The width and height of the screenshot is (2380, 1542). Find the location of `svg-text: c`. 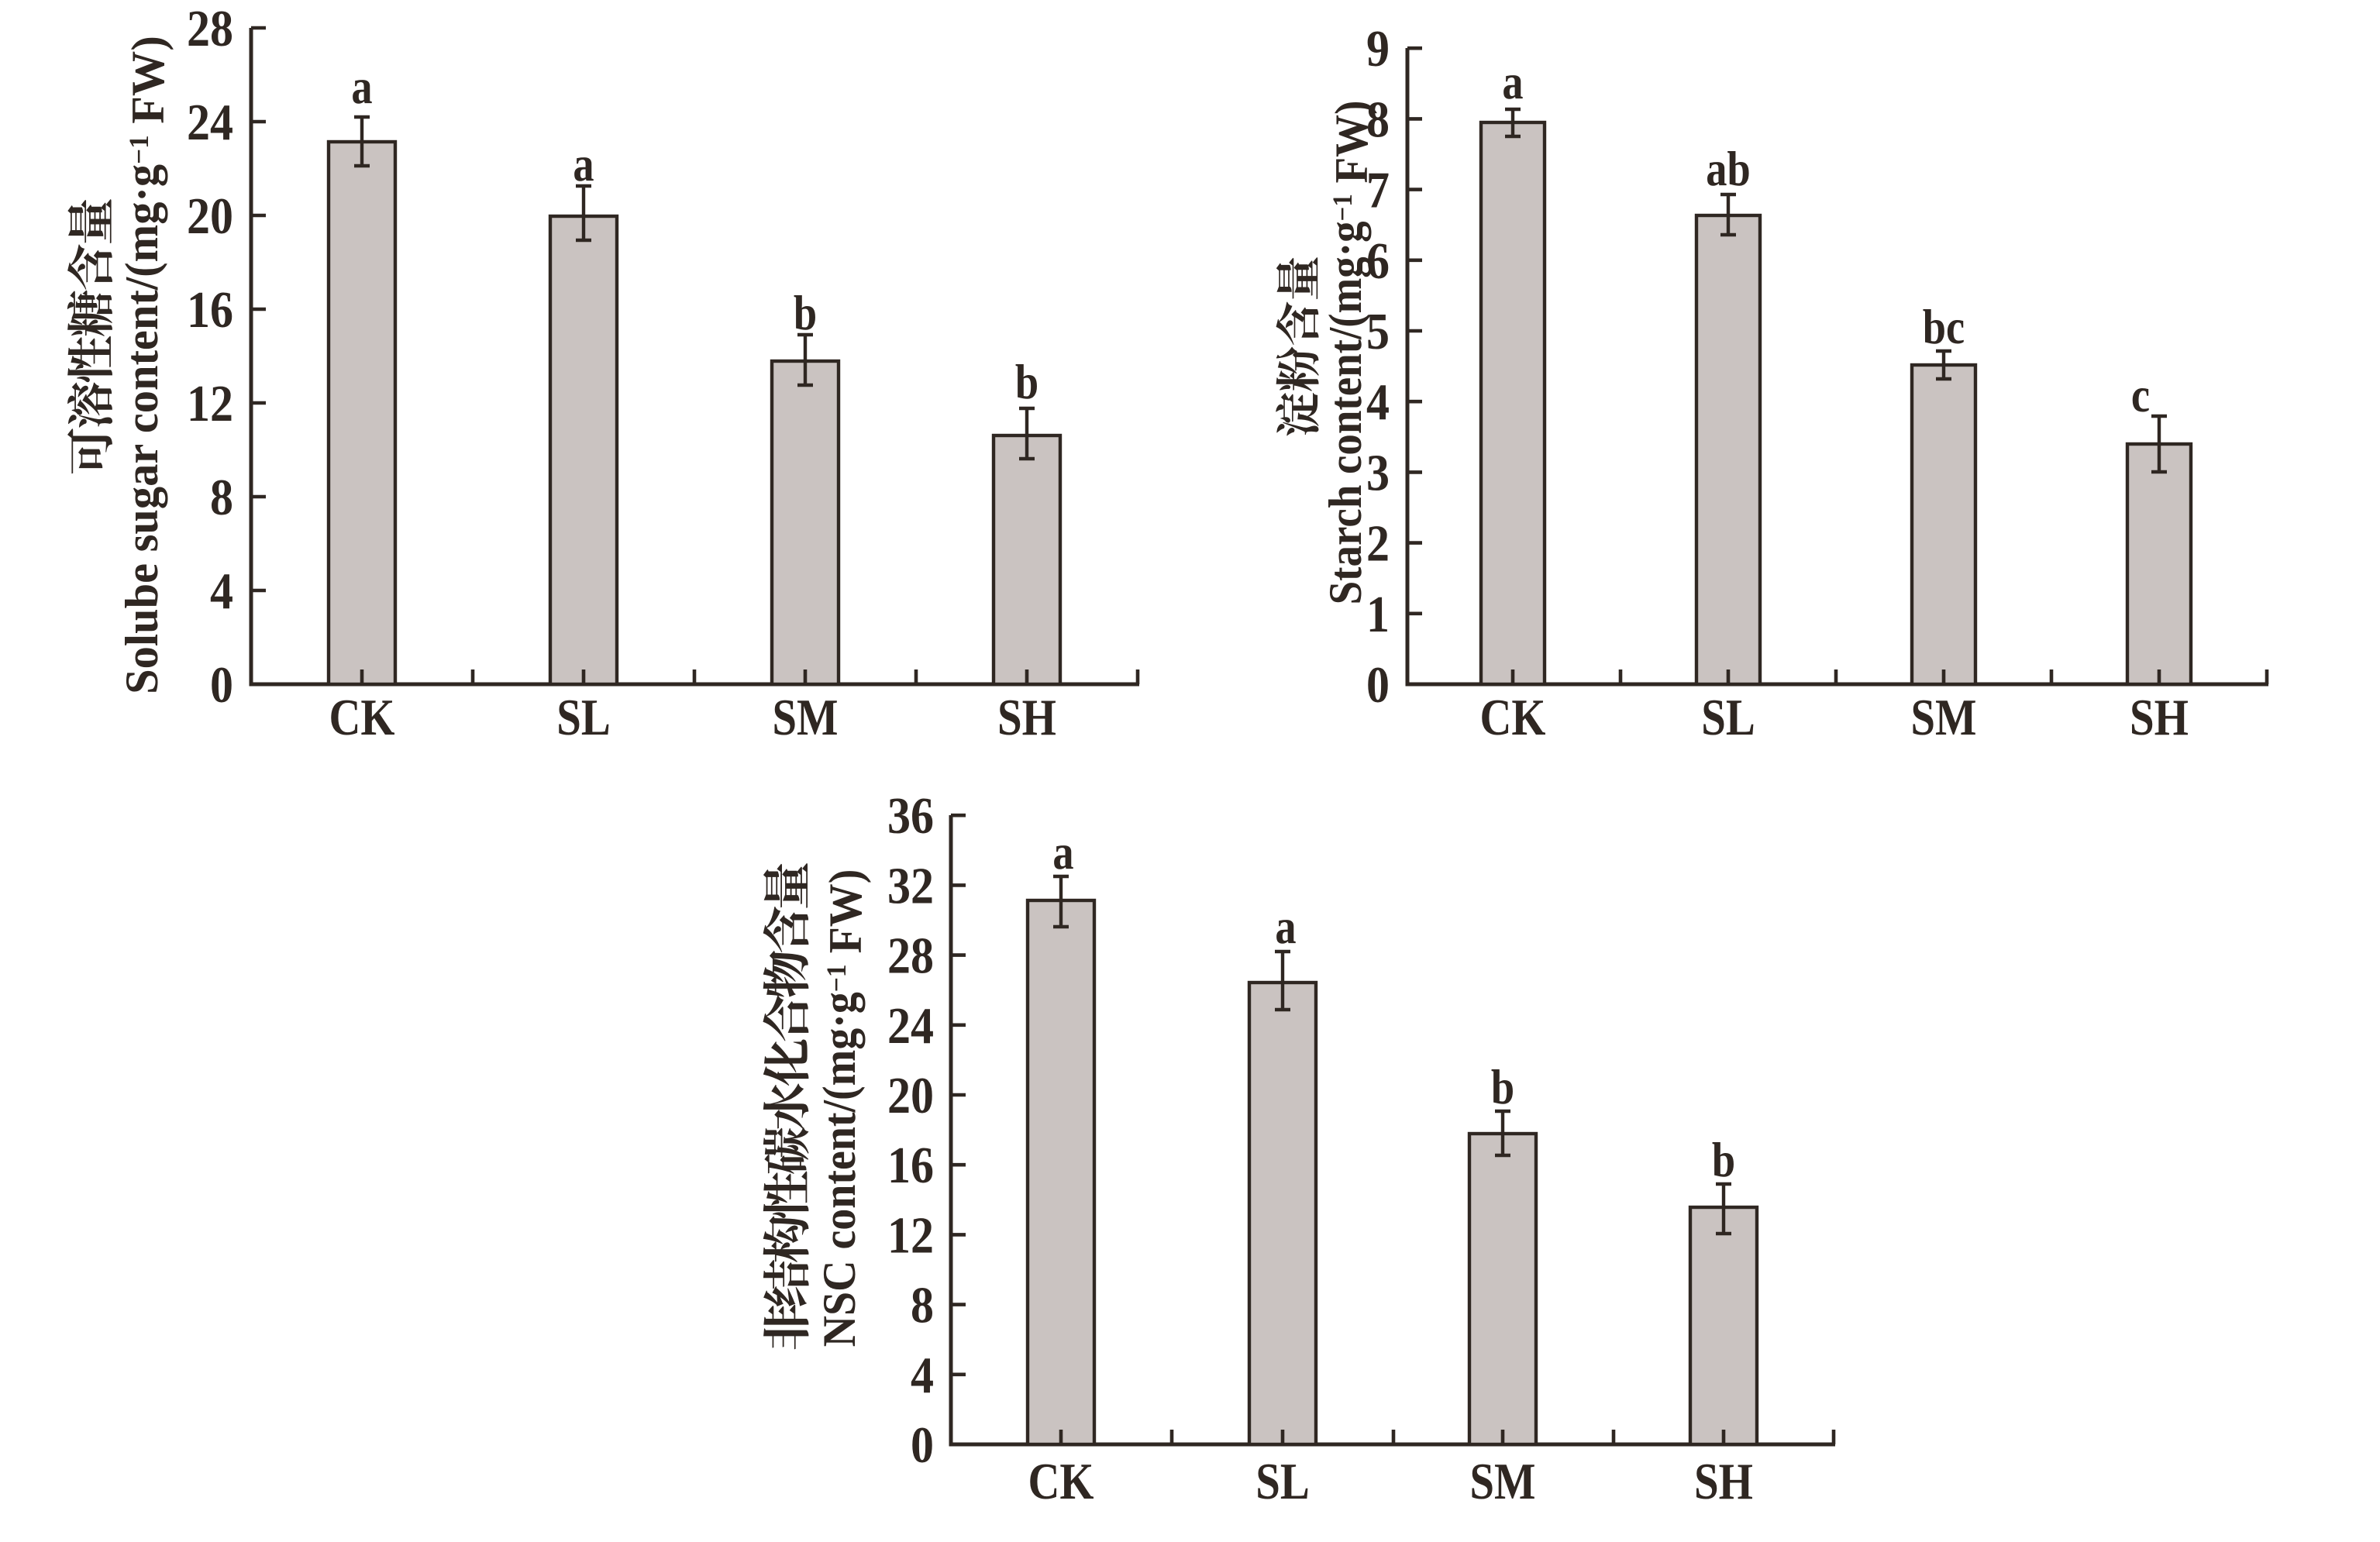

svg-text: c is located at coordinates (2141, 395).